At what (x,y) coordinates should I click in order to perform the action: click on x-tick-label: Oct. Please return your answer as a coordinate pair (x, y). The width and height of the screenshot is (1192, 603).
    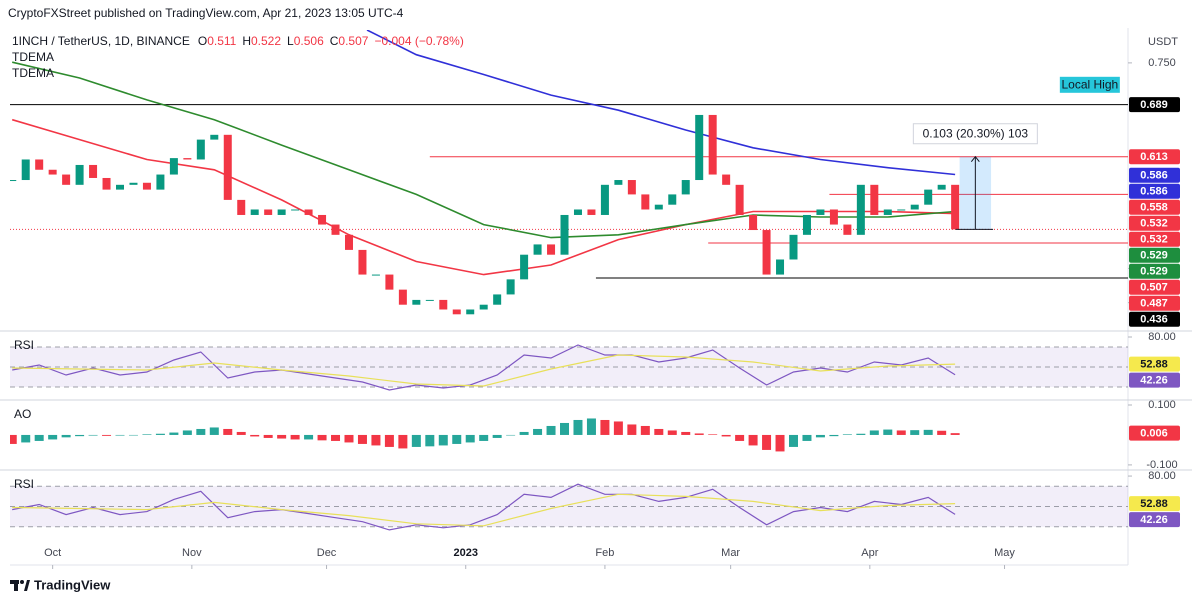
    Looking at the image, I should click on (52, 553).